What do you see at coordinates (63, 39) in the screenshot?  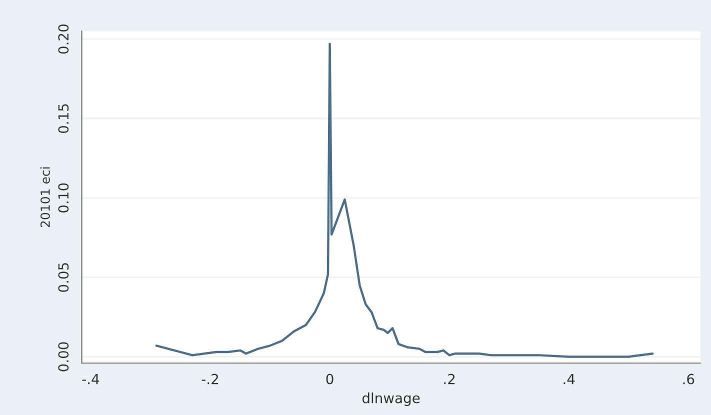 I see `y-tick-label: 0.20` at bounding box center [63, 39].